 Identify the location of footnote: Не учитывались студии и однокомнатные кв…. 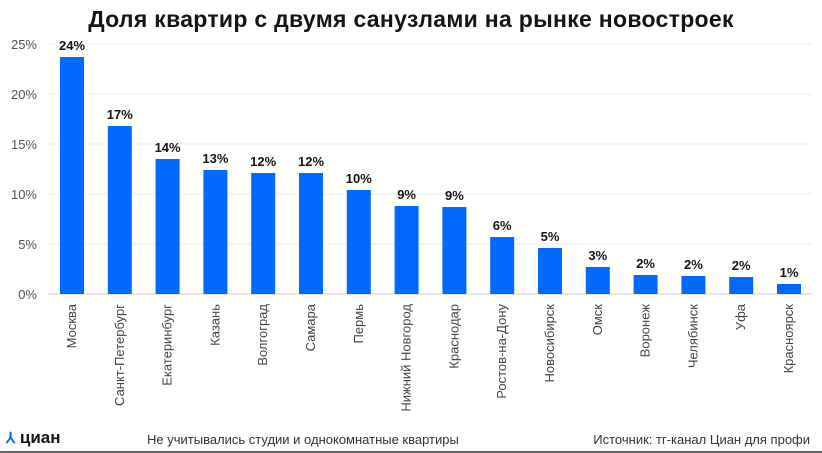
(303, 439).